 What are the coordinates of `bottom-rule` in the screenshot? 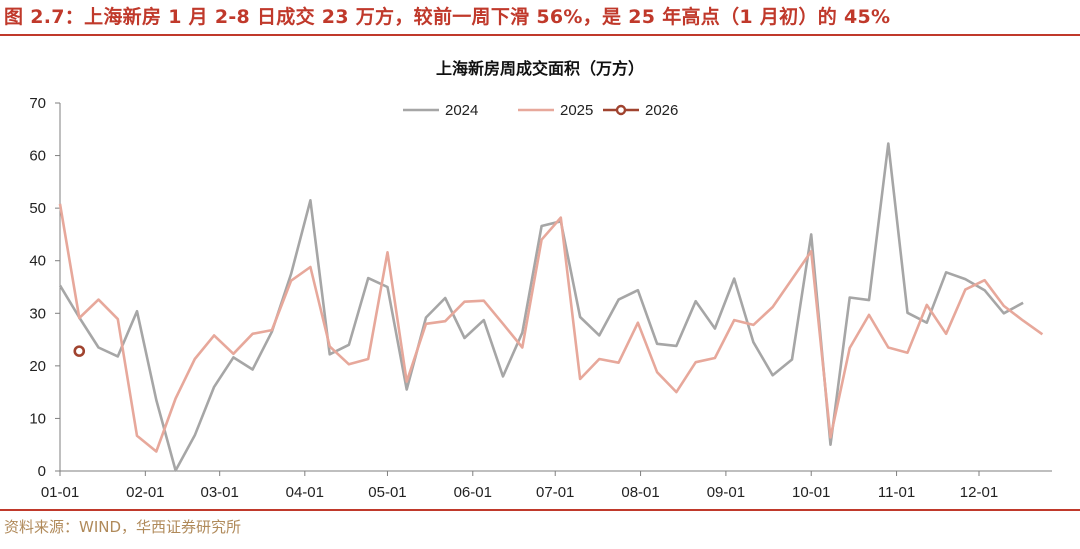 It's located at (540, 510).